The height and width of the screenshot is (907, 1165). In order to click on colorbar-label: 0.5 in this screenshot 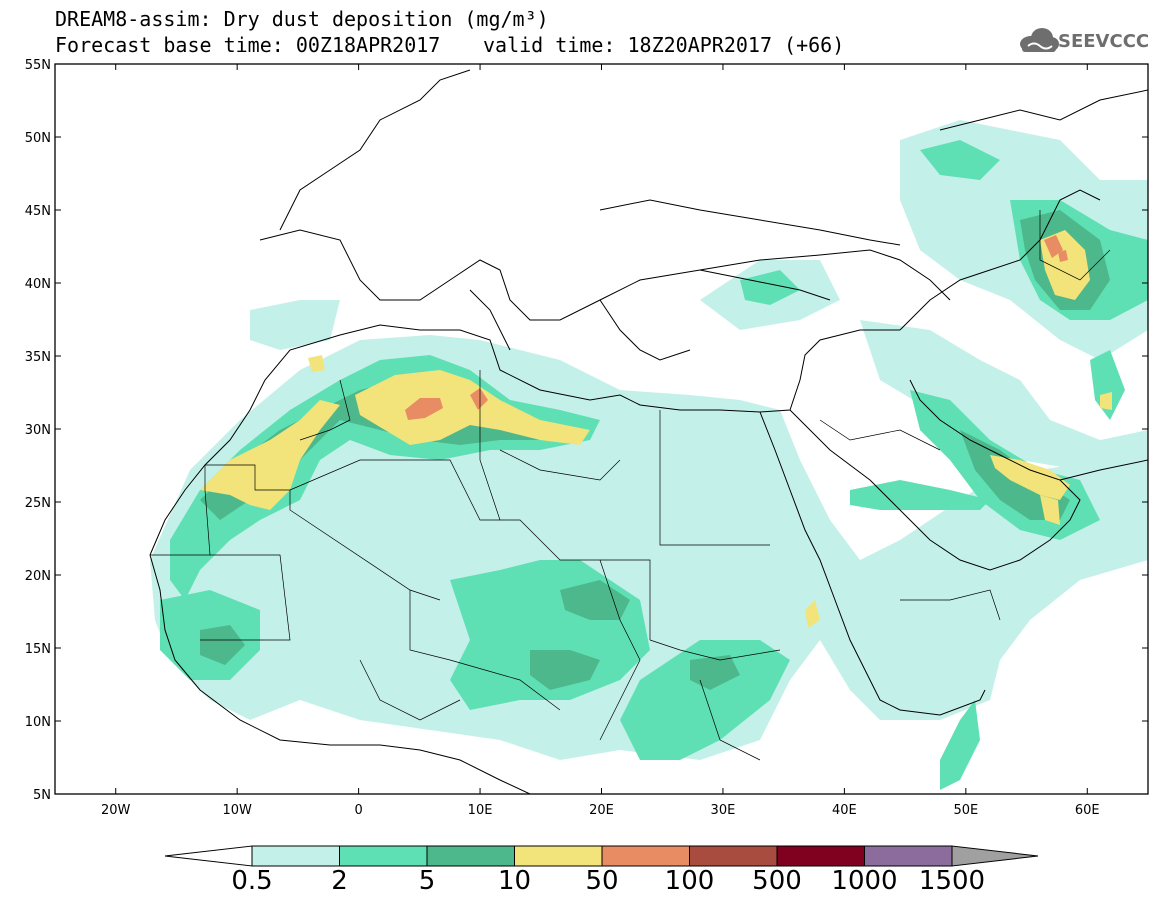, I will do `click(252, 881)`.